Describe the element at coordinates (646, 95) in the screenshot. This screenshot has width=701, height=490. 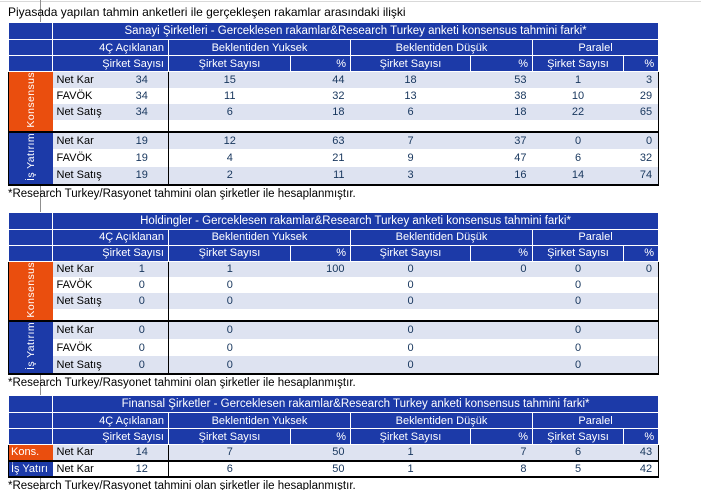
I see `percent-cell: 29` at that location.